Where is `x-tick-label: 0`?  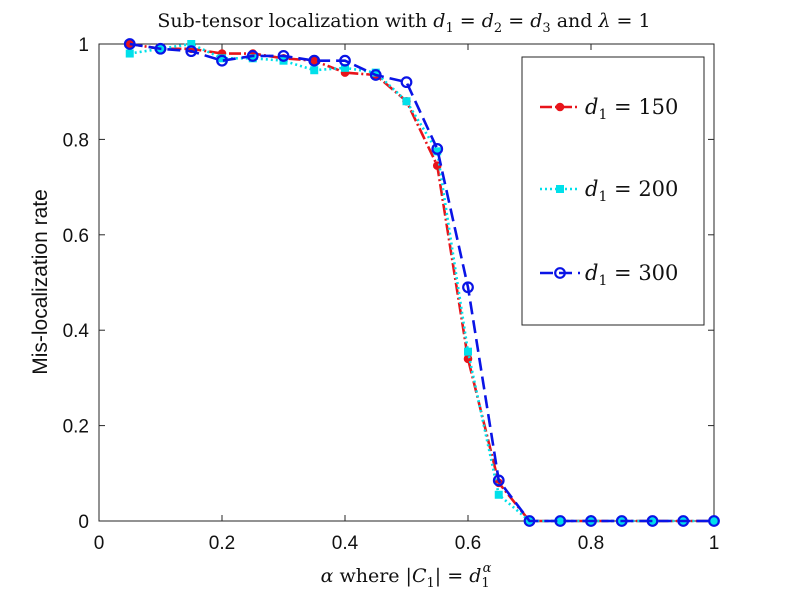 x-tick-label: 0 is located at coordinates (99, 543).